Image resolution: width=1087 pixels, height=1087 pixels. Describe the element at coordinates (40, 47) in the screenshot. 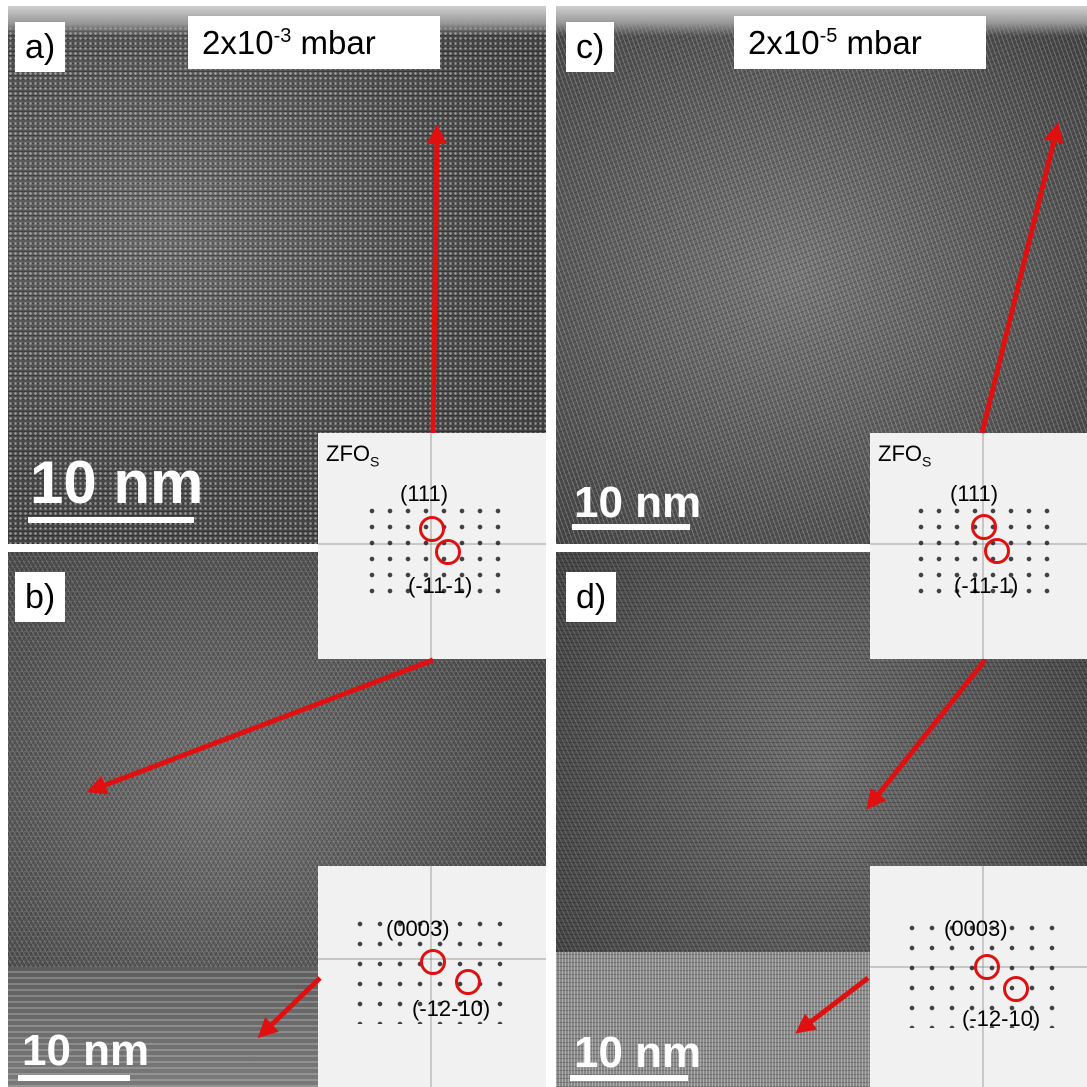

I see `panel-label-a: a)` at that location.